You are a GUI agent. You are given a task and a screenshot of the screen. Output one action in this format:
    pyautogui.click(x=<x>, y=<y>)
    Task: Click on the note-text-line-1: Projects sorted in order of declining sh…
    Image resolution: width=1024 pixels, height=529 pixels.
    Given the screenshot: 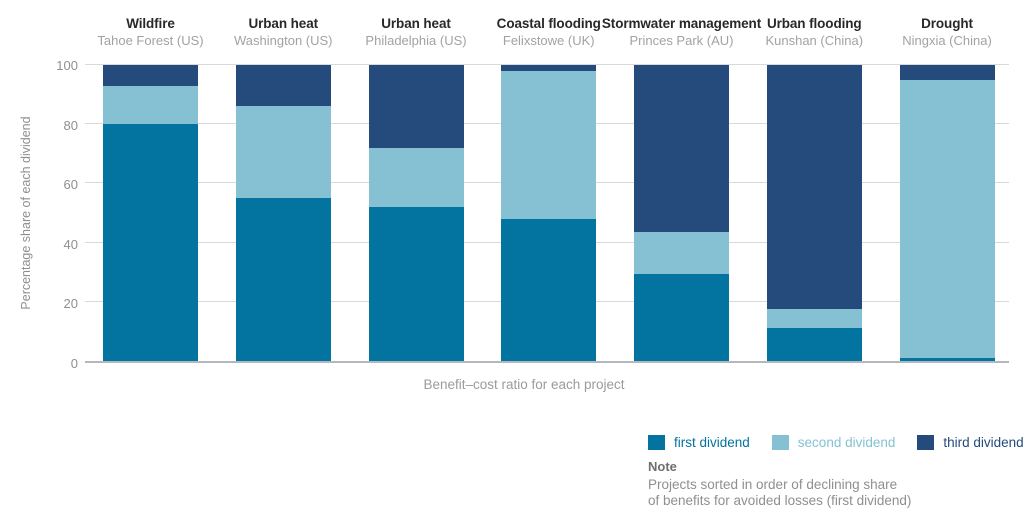 What is the action you would take?
    pyautogui.click(x=773, y=484)
    